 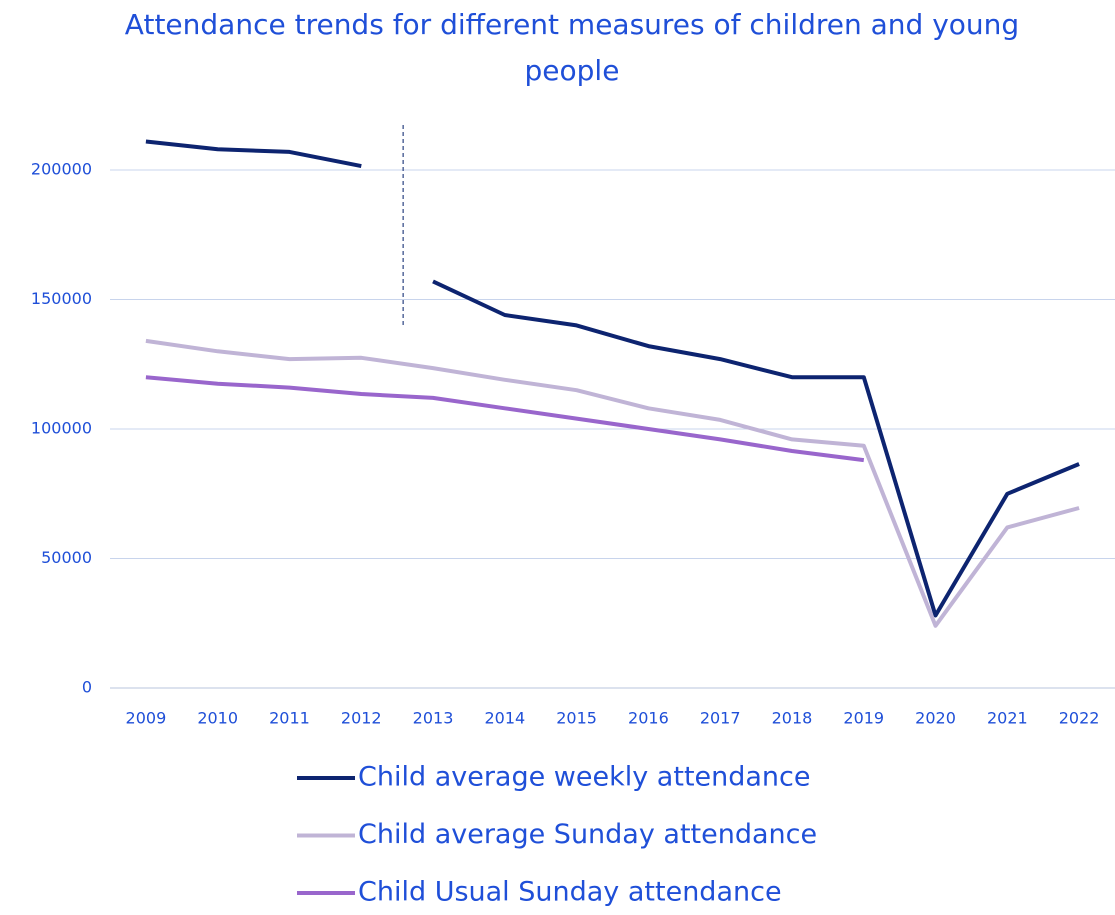 I want to click on x-tick-label: 2017, so click(x=720, y=718).